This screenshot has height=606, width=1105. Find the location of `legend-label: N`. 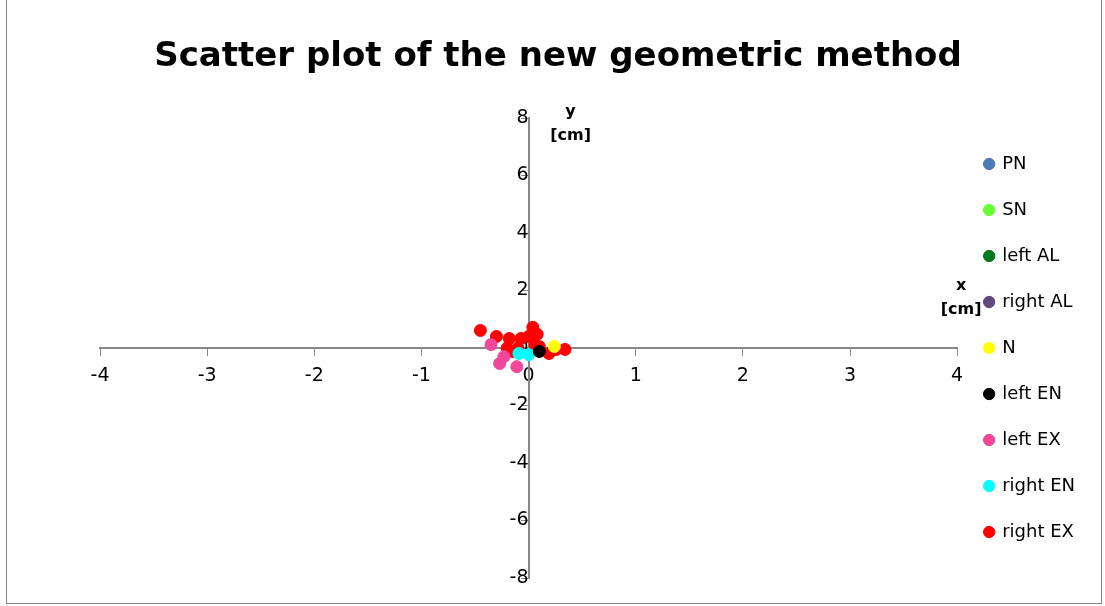

legend-label: N is located at coordinates (1009, 346).